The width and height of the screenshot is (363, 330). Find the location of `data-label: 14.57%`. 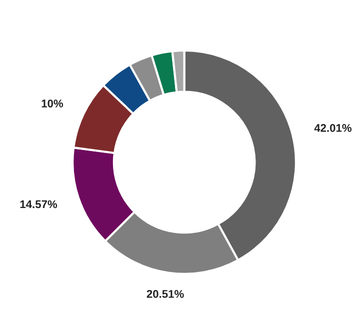

data-label: 14.57% is located at coordinates (39, 204).